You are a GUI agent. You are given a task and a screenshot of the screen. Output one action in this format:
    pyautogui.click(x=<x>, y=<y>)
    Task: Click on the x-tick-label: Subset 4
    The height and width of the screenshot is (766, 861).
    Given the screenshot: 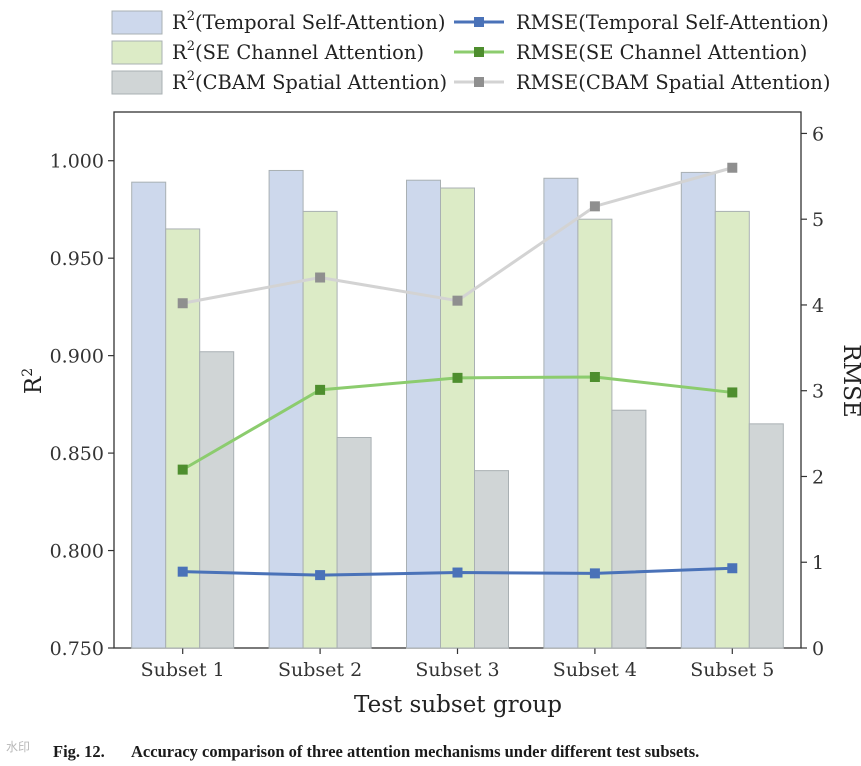 What is the action you would take?
    pyautogui.click(x=595, y=670)
    